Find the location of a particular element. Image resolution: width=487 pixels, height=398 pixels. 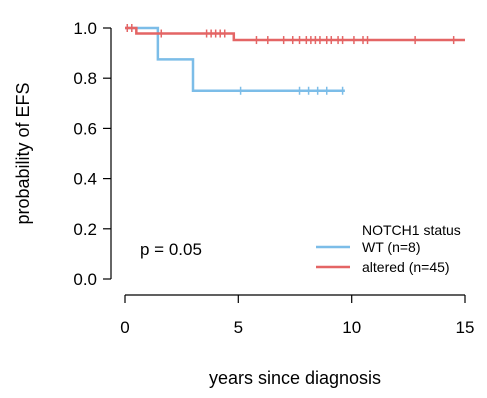

y-tick-label-2: 0.4 is located at coordinates (85, 179).